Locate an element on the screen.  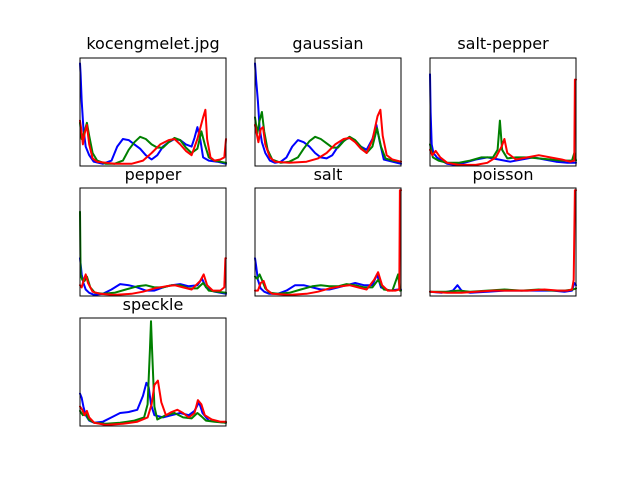
panel-pepper: pepper is located at coordinates (153, 231).